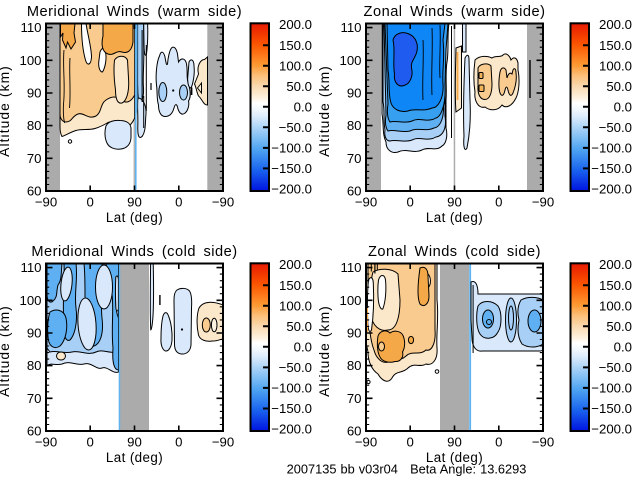 The image size is (640, 480). Describe the element at coordinates (407, 469) in the screenshot. I see `svg-text:2007135 bb v03r04 Beta Angle: 2007135 bb v03r04 Beta Angle: 13.6293` at that location.